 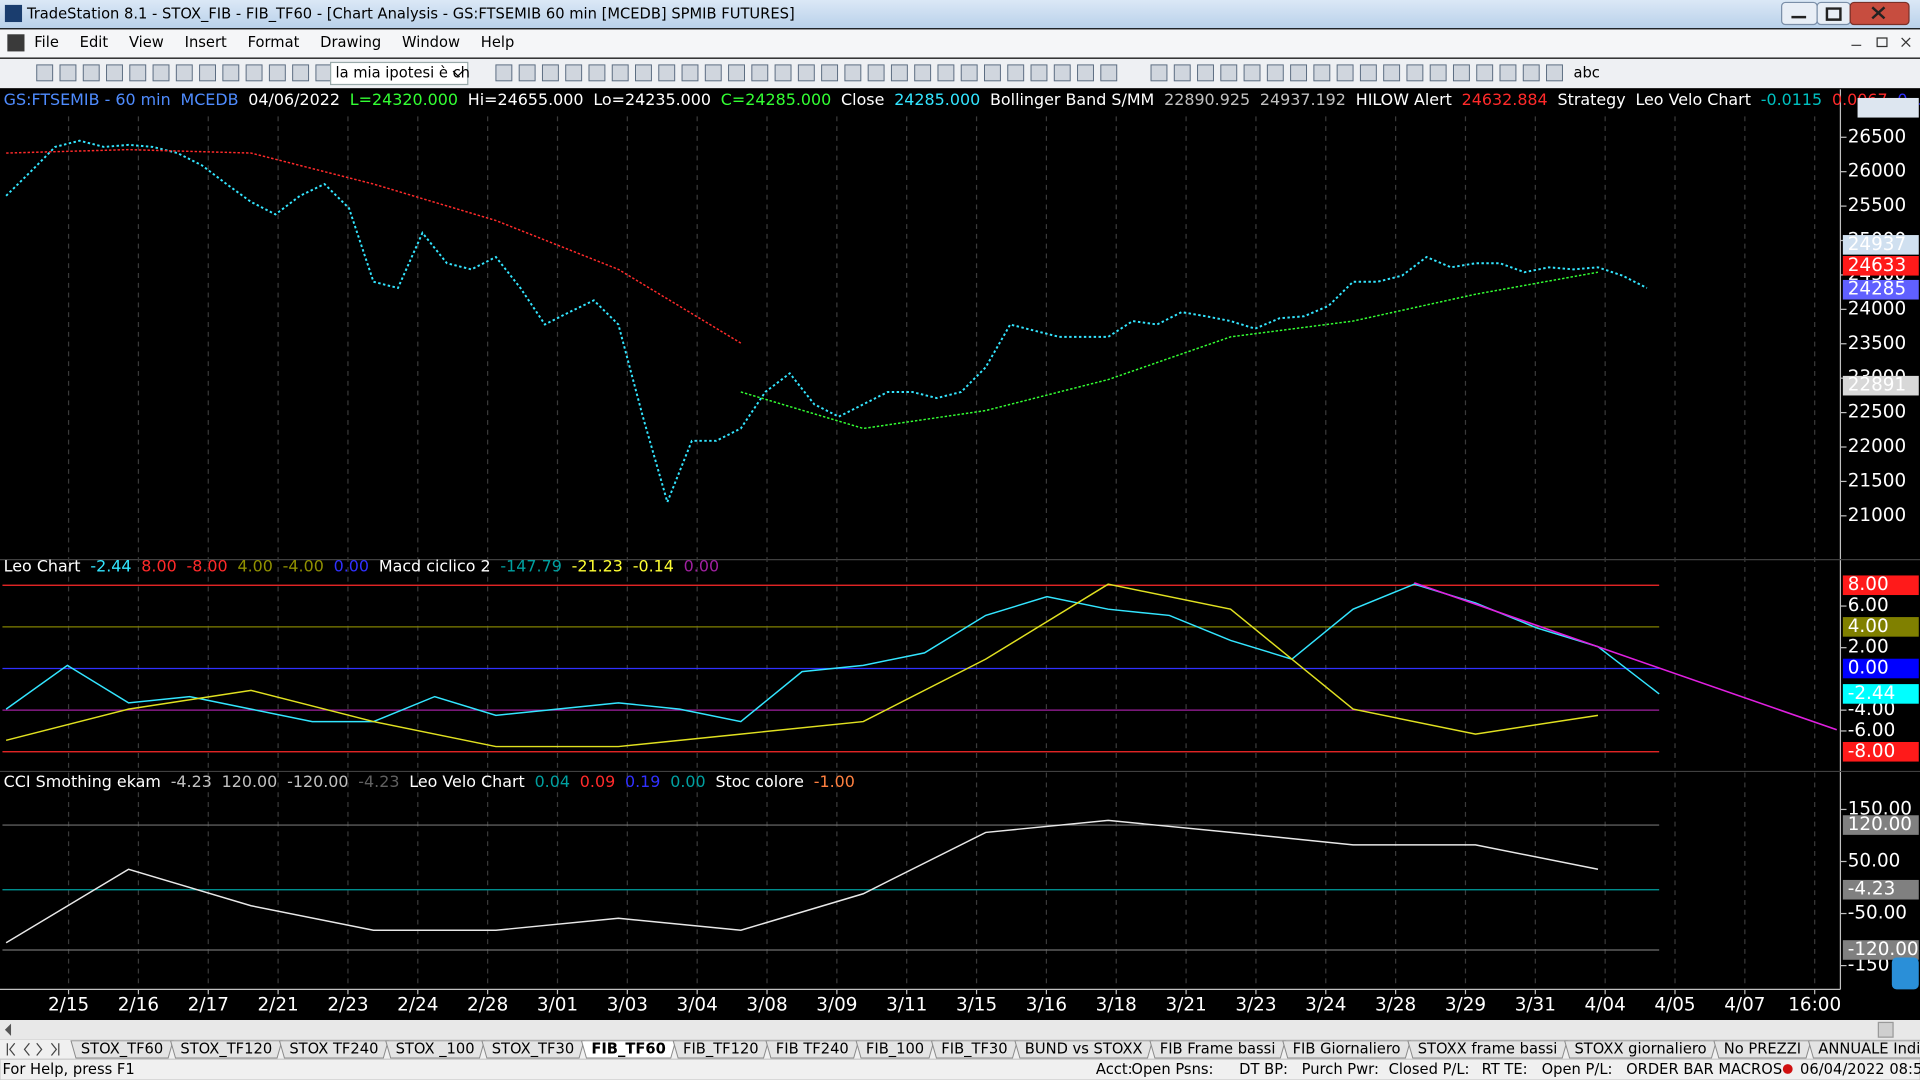 I want to click on tab-label: No PREZZI, so click(x=1762, y=1048).